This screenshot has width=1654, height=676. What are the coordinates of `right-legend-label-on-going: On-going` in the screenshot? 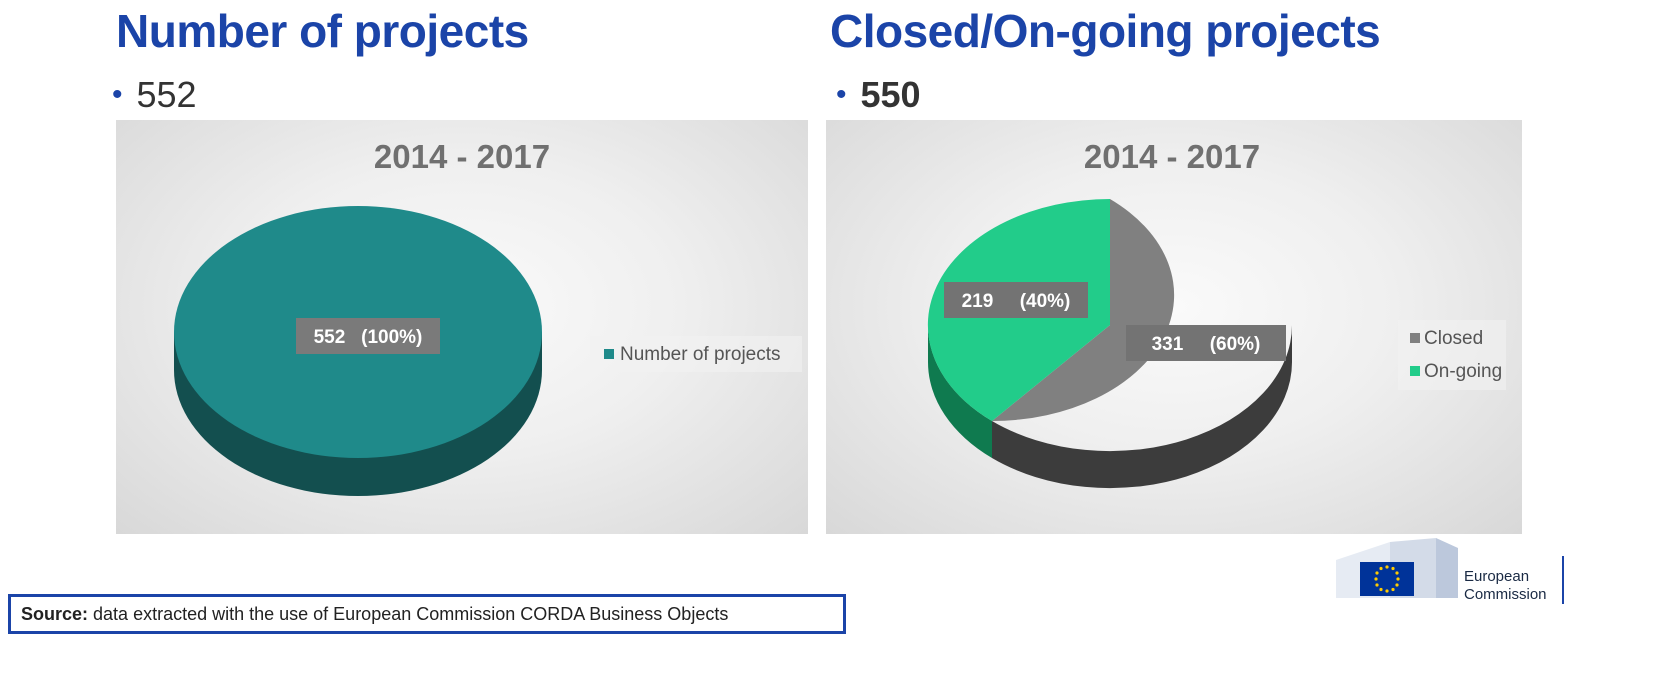 It's located at (1463, 371).